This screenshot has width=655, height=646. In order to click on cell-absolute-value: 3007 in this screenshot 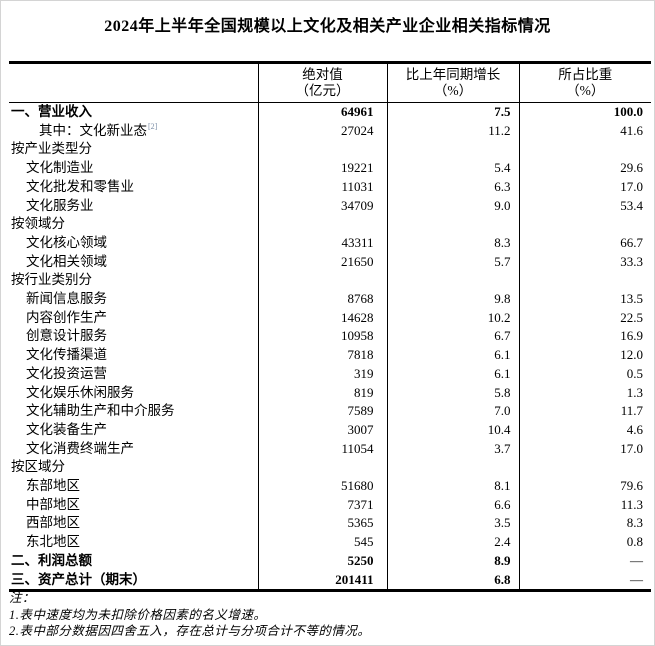, I will do `click(322, 430)`.